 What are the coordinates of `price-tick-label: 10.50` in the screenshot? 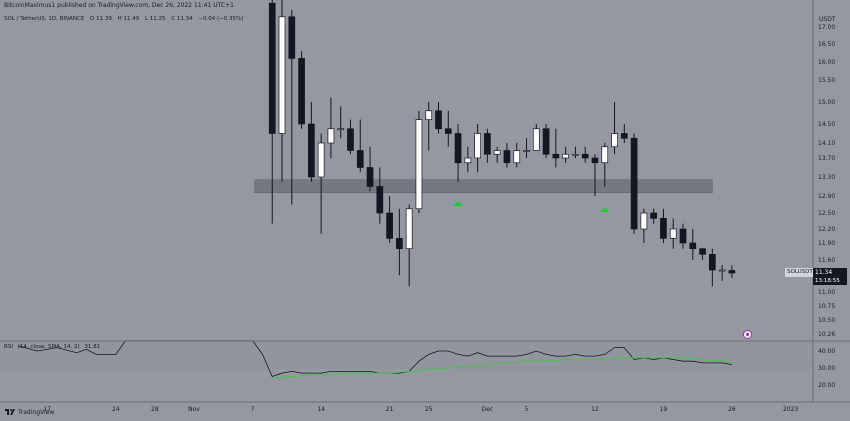 It's located at (826, 320).